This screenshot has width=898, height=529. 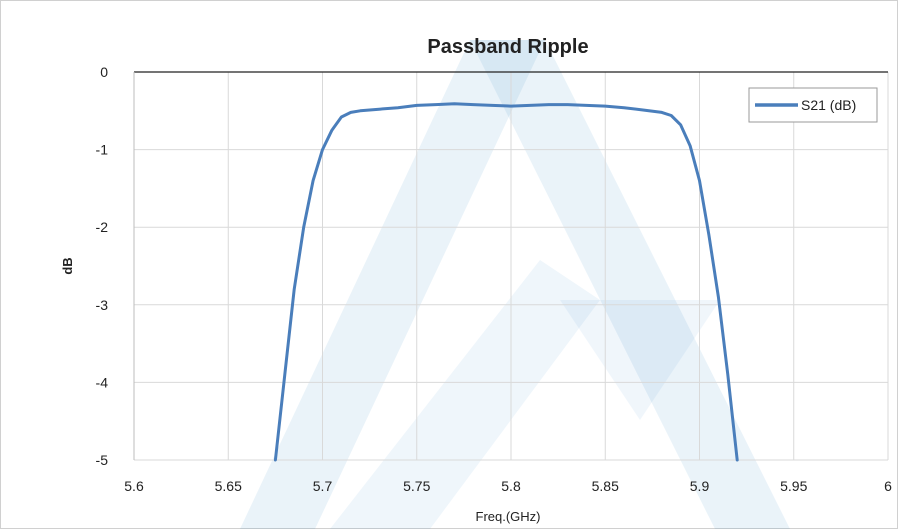 I want to click on y-tick-label: -5, so click(x=102, y=460).